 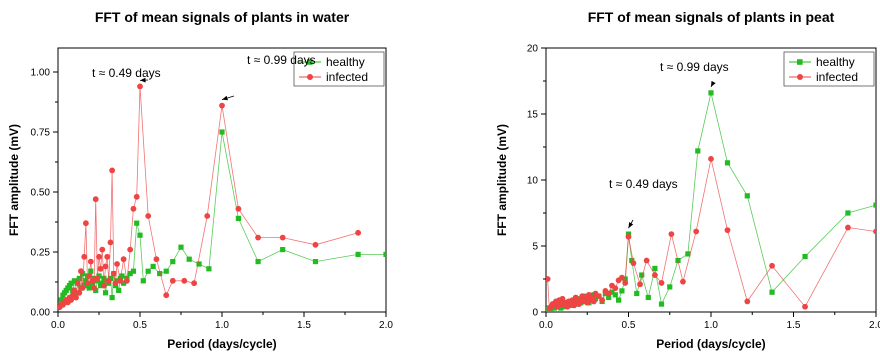 I want to click on y-tick-label: 0, so click(x=535, y=313).